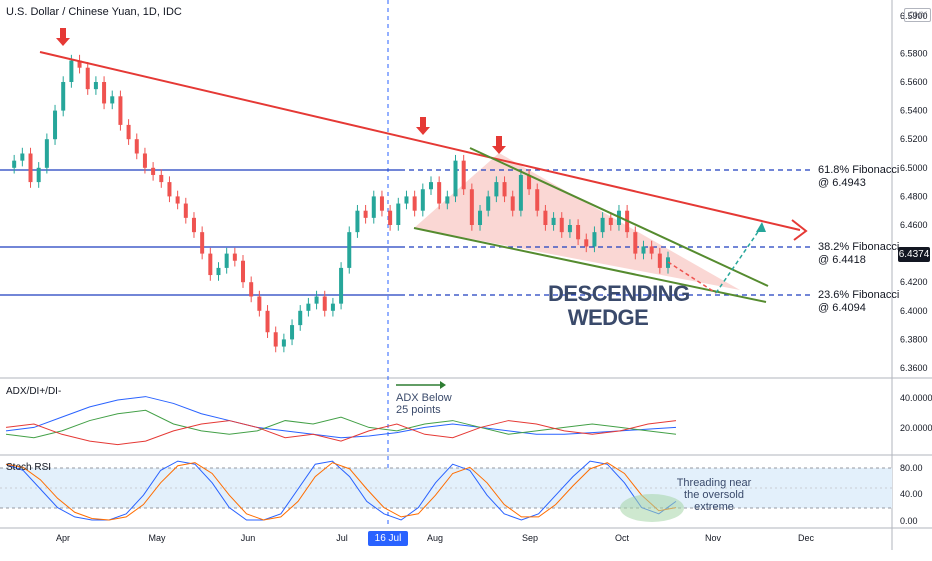 The height and width of the screenshot is (561, 932). What do you see at coordinates (761, 227) in the screenshot?
I see `projection-up-arrowhead` at bounding box center [761, 227].